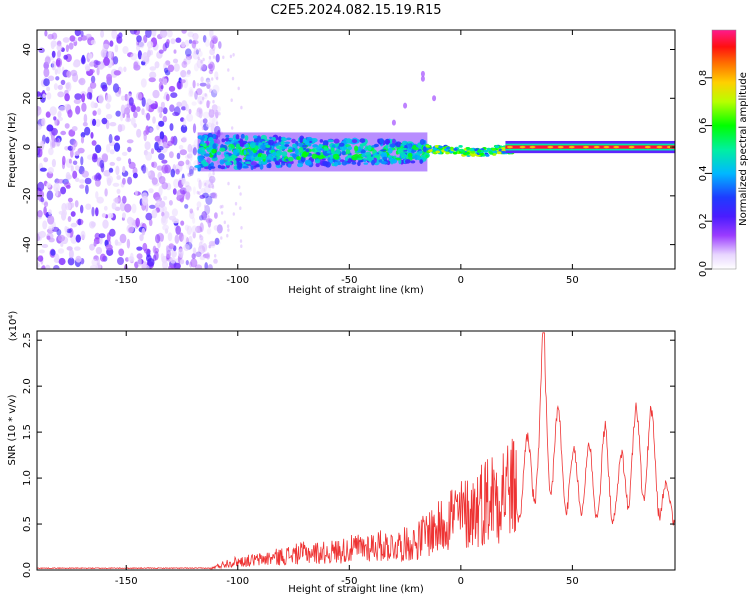 Image resolution: width=750 pixels, height=600 pixels. What do you see at coordinates (703, 173) in the screenshot?
I see `colorbar-tick-label: 0.4` at bounding box center [703, 173].